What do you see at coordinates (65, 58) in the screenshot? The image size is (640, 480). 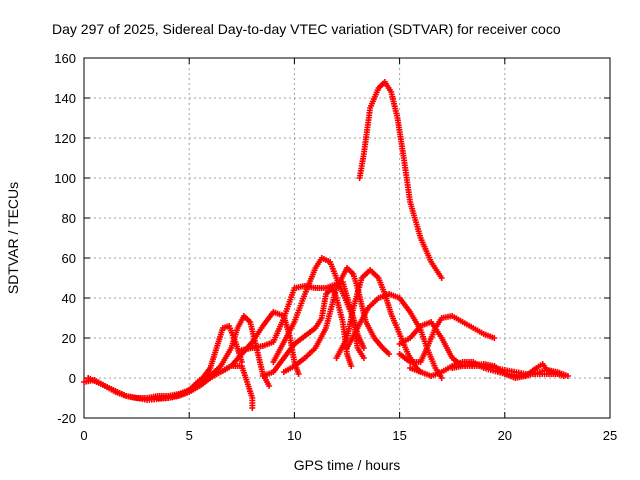 I see `y-tick-label: 160` at bounding box center [65, 58].